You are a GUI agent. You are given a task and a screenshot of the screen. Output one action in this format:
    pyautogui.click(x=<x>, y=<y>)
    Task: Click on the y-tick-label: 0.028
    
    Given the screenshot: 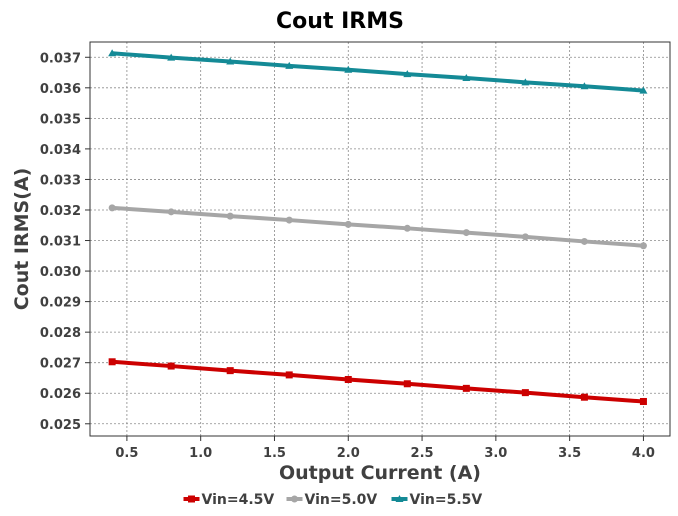 What is the action you would take?
    pyautogui.click(x=60, y=333)
    